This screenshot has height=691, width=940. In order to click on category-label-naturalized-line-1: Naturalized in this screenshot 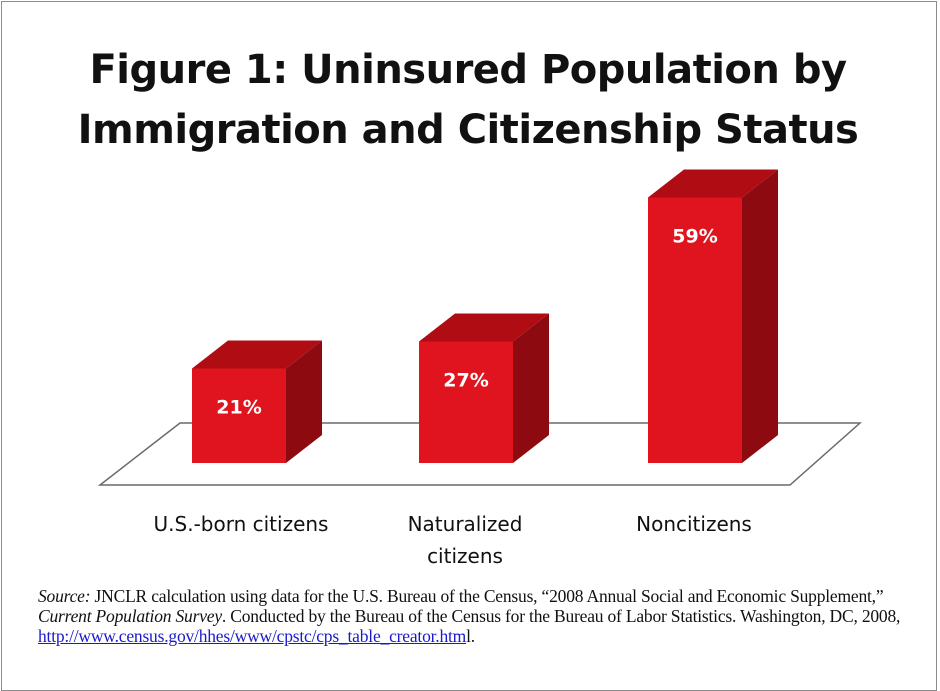, I will do `click(465, 524)`.